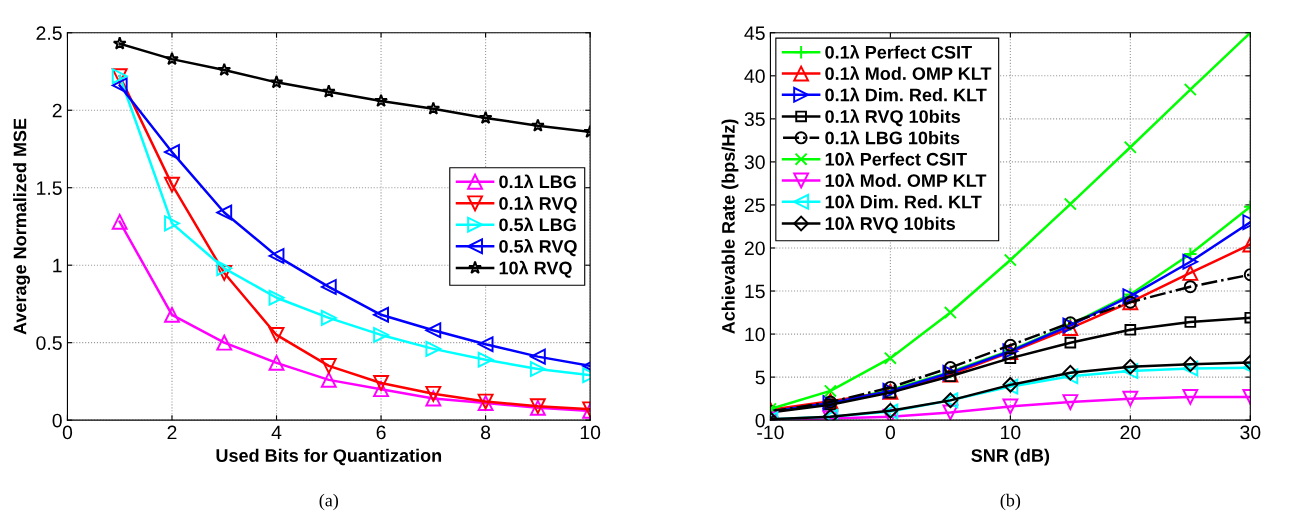  What do you see at coordinates (1010, 502) in the screenshot?
I see `text: (b)` at bounding box center [1010, 502].